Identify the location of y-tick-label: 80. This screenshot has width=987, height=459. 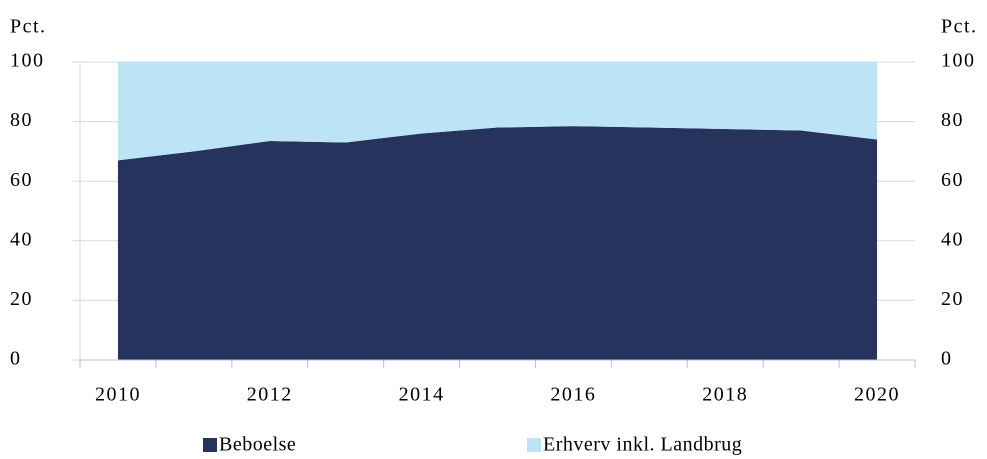
(21, 120).